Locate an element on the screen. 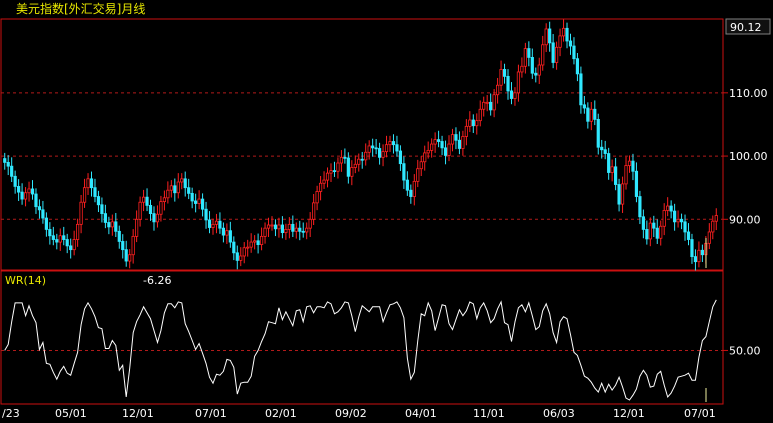 Image resolution: width=773 pixels, height=423 pixels. price-axis-ticks: 90.00 100.00 110.00 is located at coordinates (745, 156).